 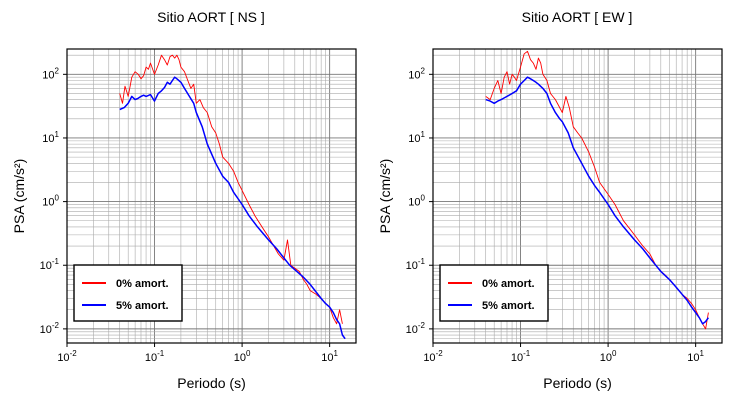 What do you see at coordinates (577, 17) in the screenshot?
I see `chart-title: Sitio AORT [ EW ]` at bounding box center [577, 17].